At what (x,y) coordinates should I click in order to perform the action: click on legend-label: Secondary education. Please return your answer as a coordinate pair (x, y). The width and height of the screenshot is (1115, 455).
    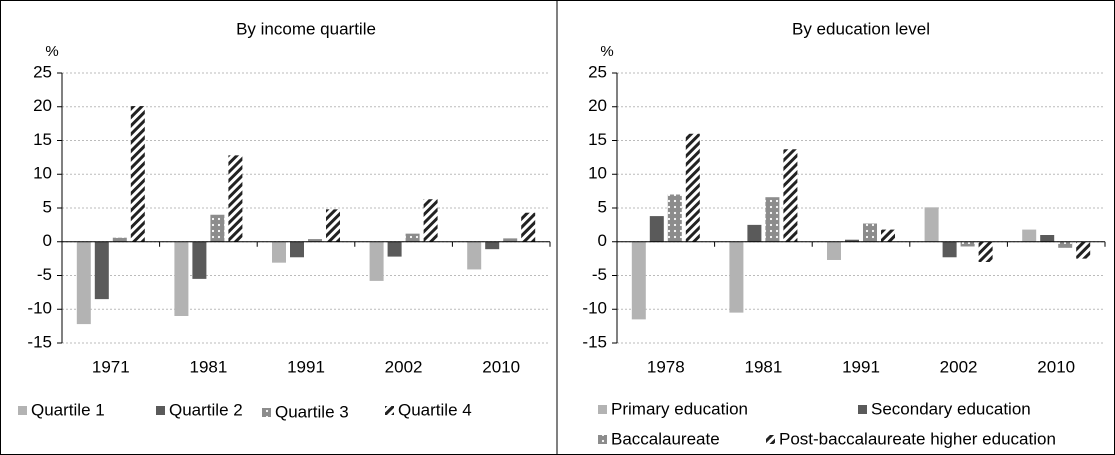
    Looking at the image, I should click on (951, 408).